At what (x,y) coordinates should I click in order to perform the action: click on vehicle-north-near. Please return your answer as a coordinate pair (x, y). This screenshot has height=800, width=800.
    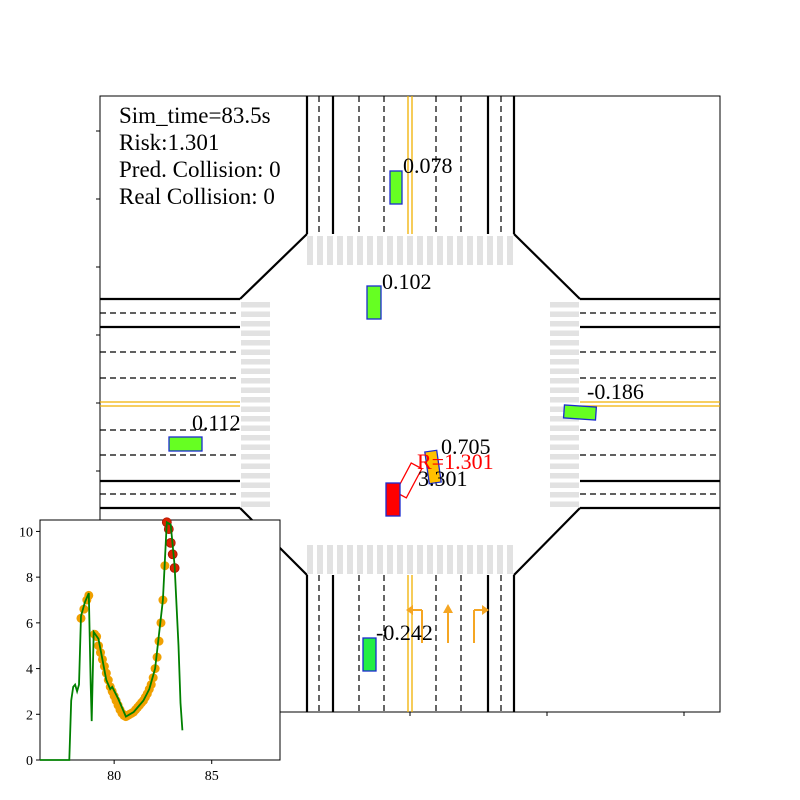
    Looking at the image, I should click on (374, 302).